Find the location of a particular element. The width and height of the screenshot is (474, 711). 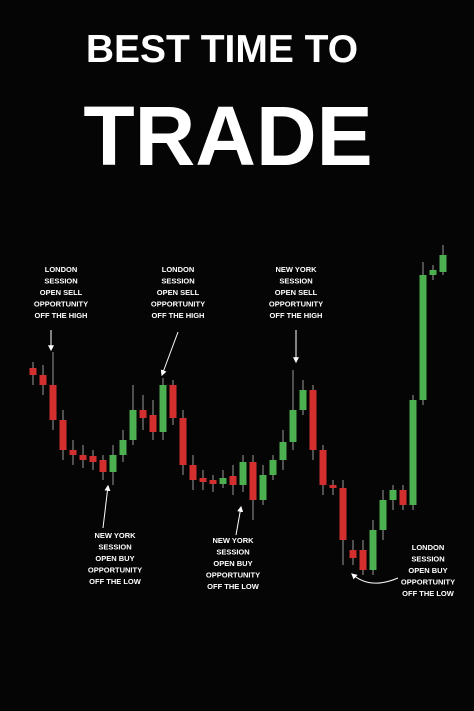

subtitle: TRADE is located at coordinates (227, 136).